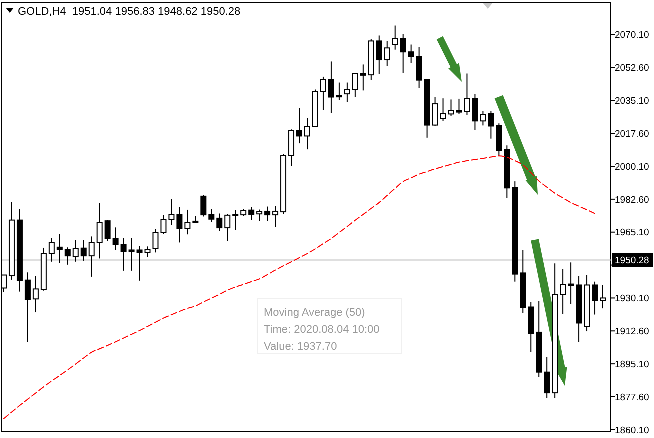 This screenshot has width=654, height=438. I want to click on y-tick-label: 2000.10, so click(632, 167).